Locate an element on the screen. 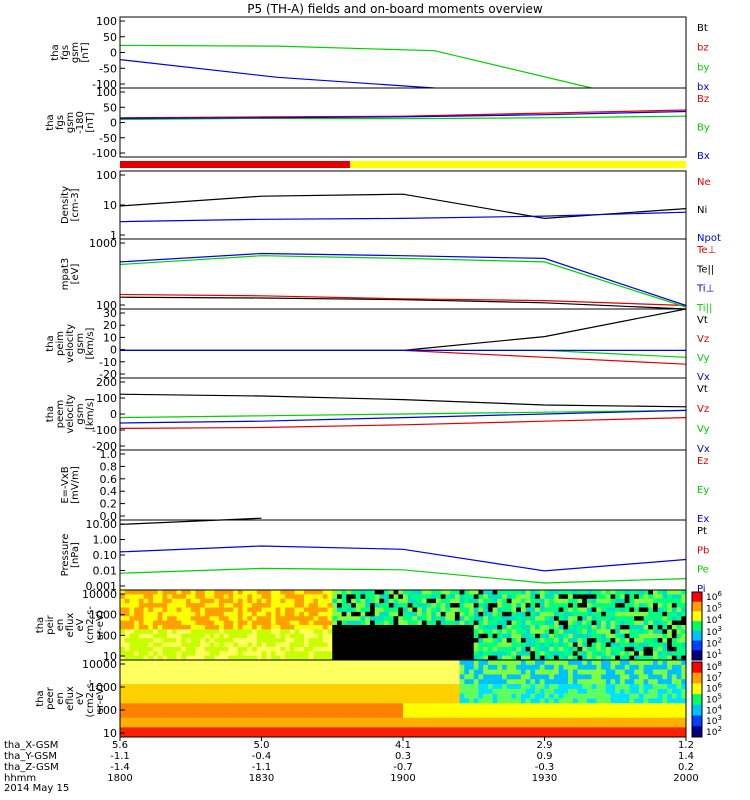 The width and height of the screenshot is (750, 800). y-axis-label: -180 is located at coordinates (80, 122).